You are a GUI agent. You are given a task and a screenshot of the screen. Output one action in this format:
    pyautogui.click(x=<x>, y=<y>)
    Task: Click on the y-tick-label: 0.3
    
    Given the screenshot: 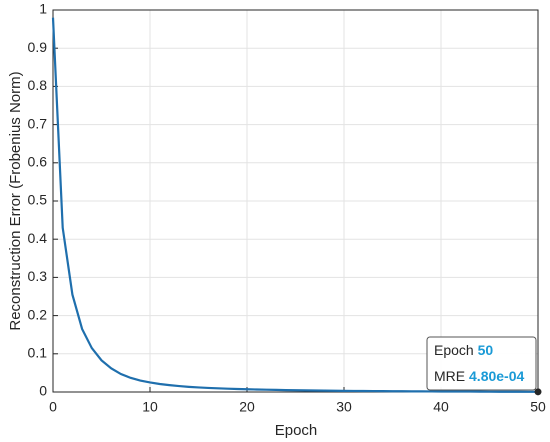 What is the action you would take?
    pyautogui.click(x=38, y=276)
    